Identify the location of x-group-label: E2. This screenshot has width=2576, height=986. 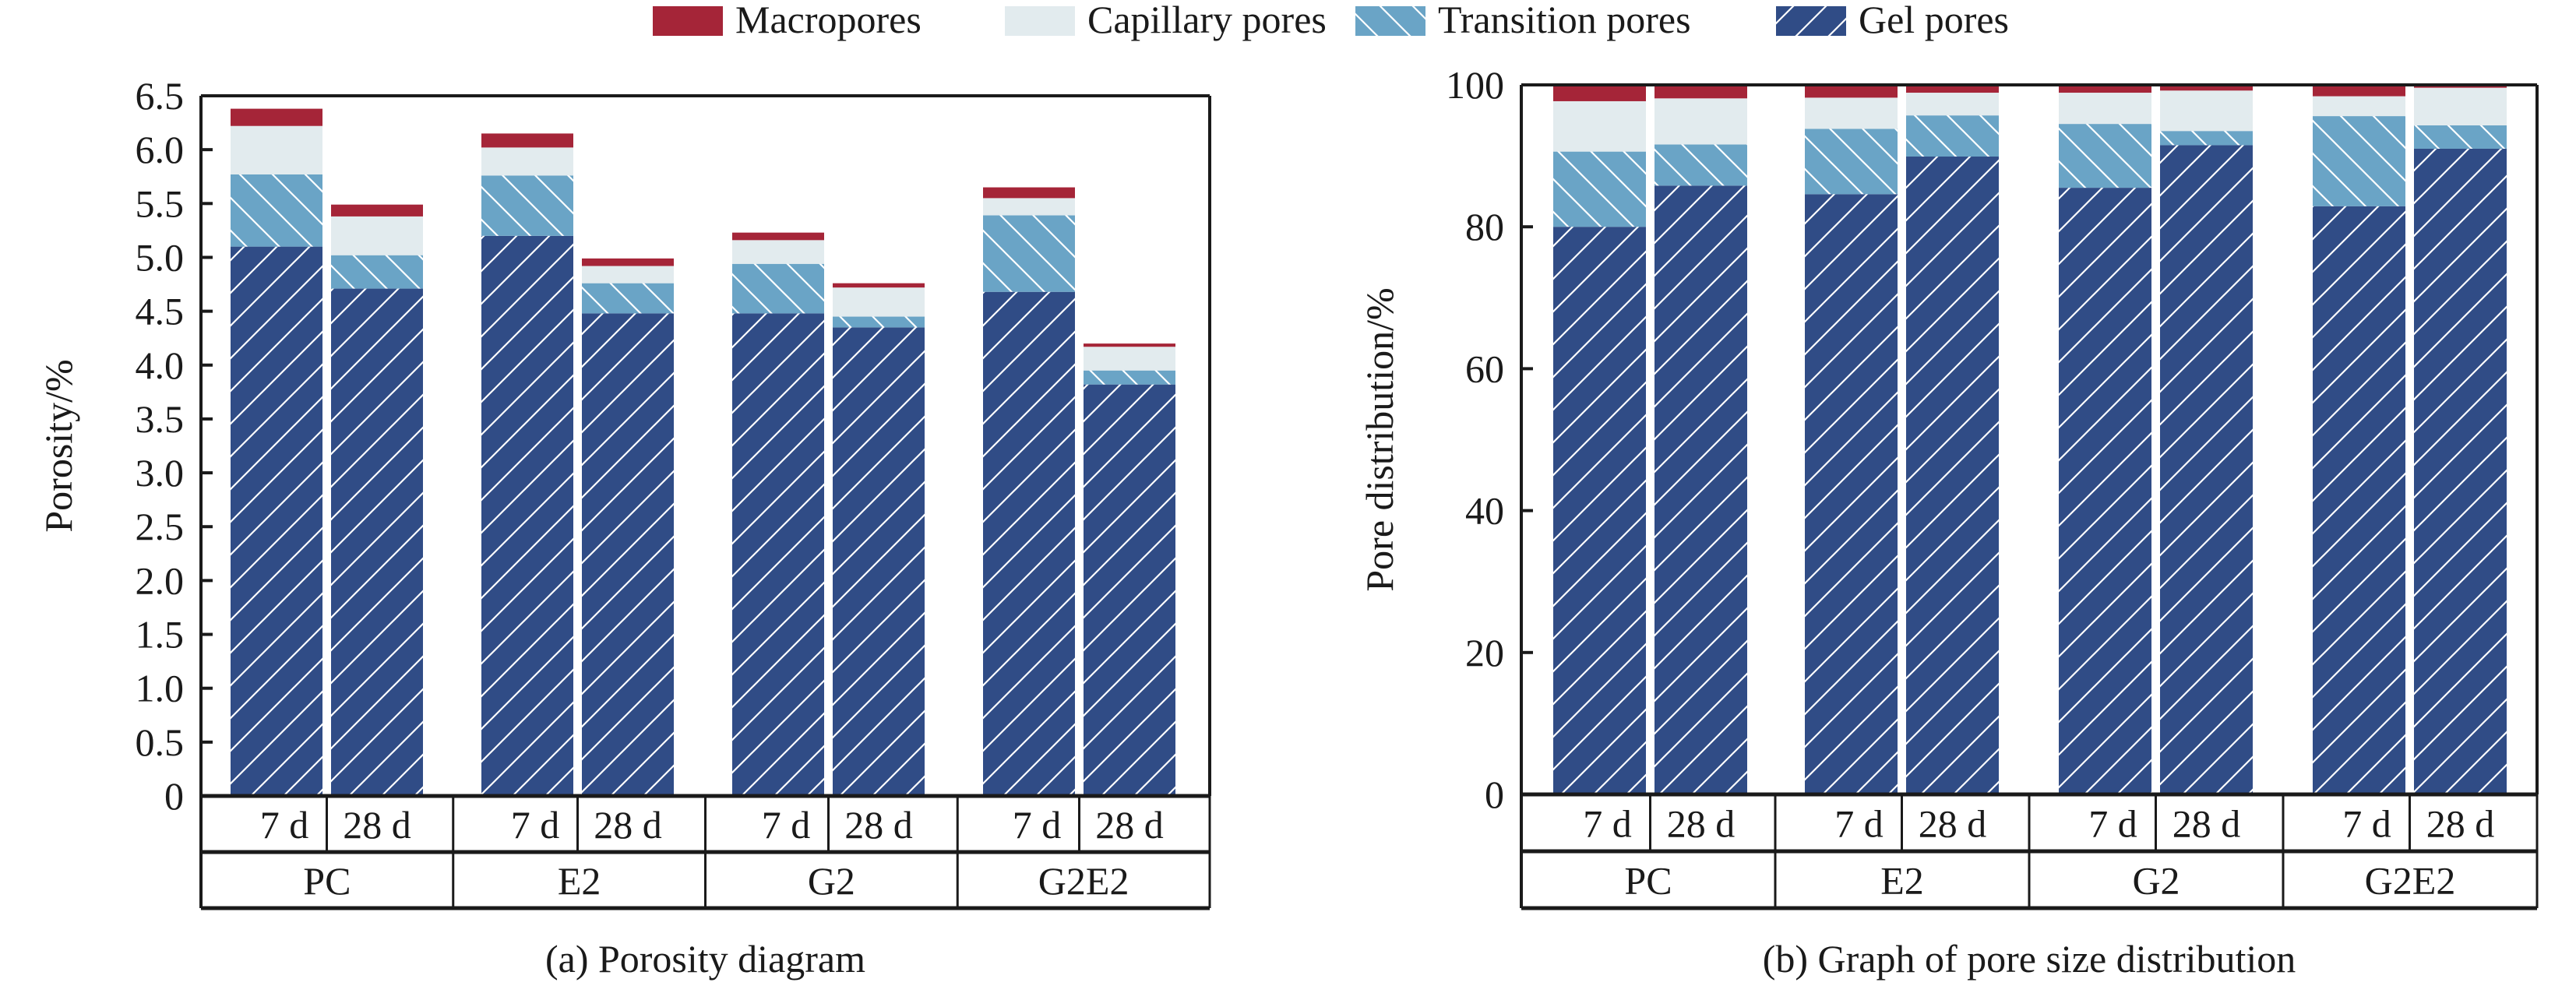
(1902, 881).